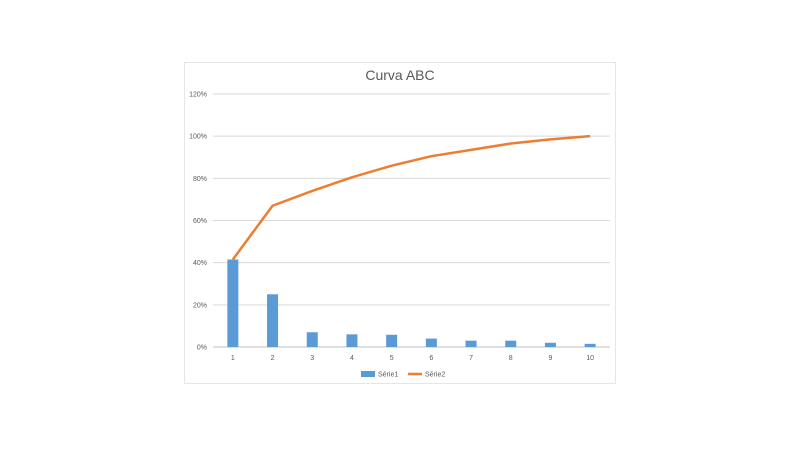 The width and height of the screenshot is (800, 450). Describe the element at coordinates (411, 303) in the screenshot. I see `bar-series` at that location.